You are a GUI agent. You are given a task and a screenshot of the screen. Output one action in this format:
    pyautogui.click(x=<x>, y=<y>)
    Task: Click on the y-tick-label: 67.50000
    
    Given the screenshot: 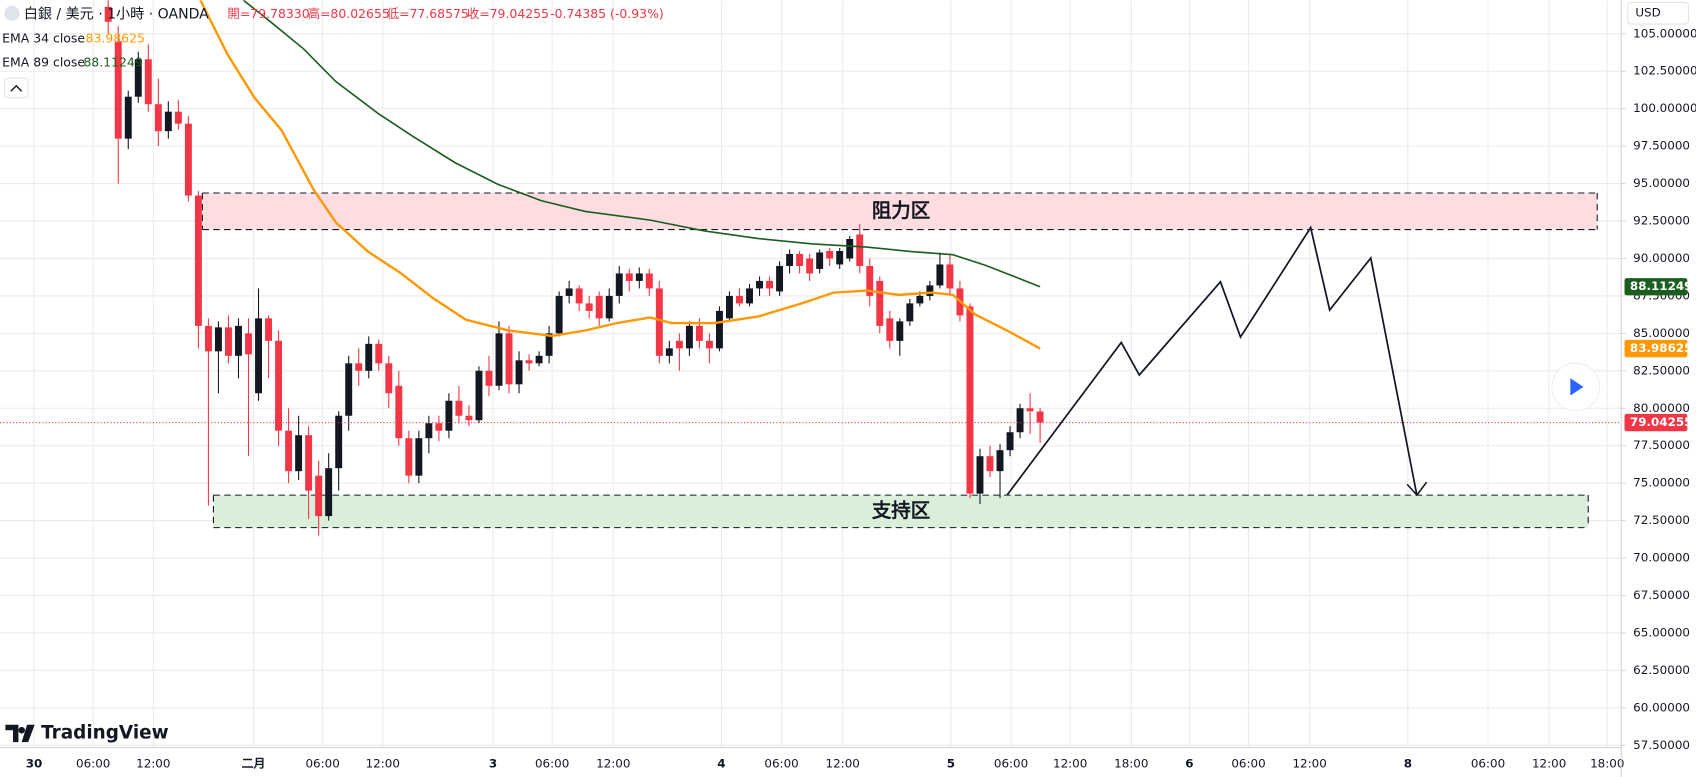 What is the action you would take?
    pyautogui.click(x=1661, y=595)
    